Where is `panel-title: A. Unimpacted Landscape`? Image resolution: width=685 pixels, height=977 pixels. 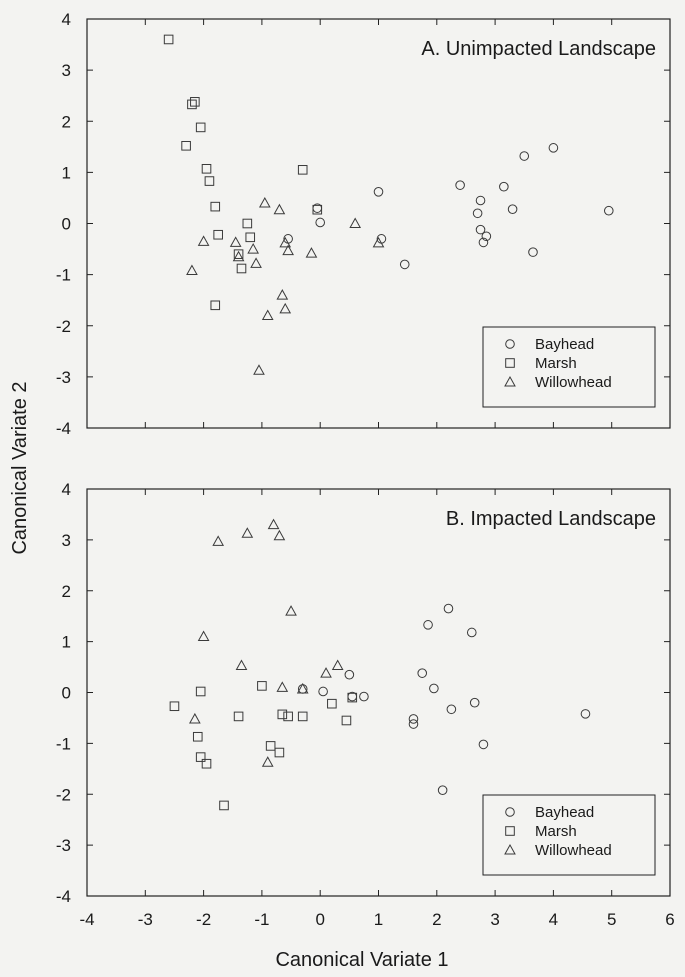
panel-title: A. Unimpacted Landscape is located at coordinates (538, 49).